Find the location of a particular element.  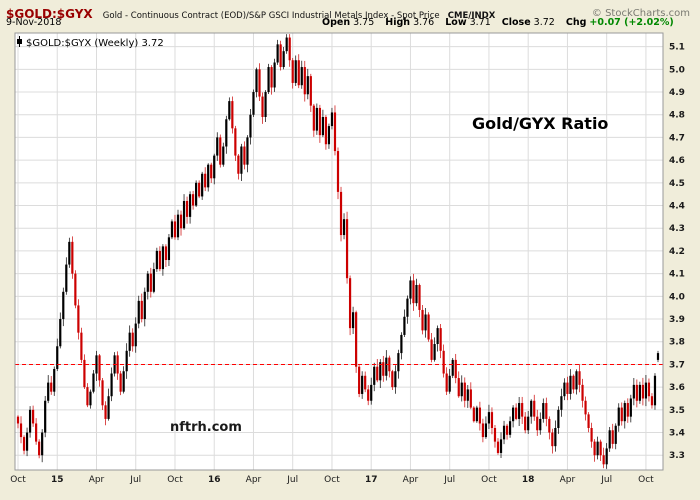

stockcharts-copyright-link: © StockCharts.com is located at coordinates (640, 13).